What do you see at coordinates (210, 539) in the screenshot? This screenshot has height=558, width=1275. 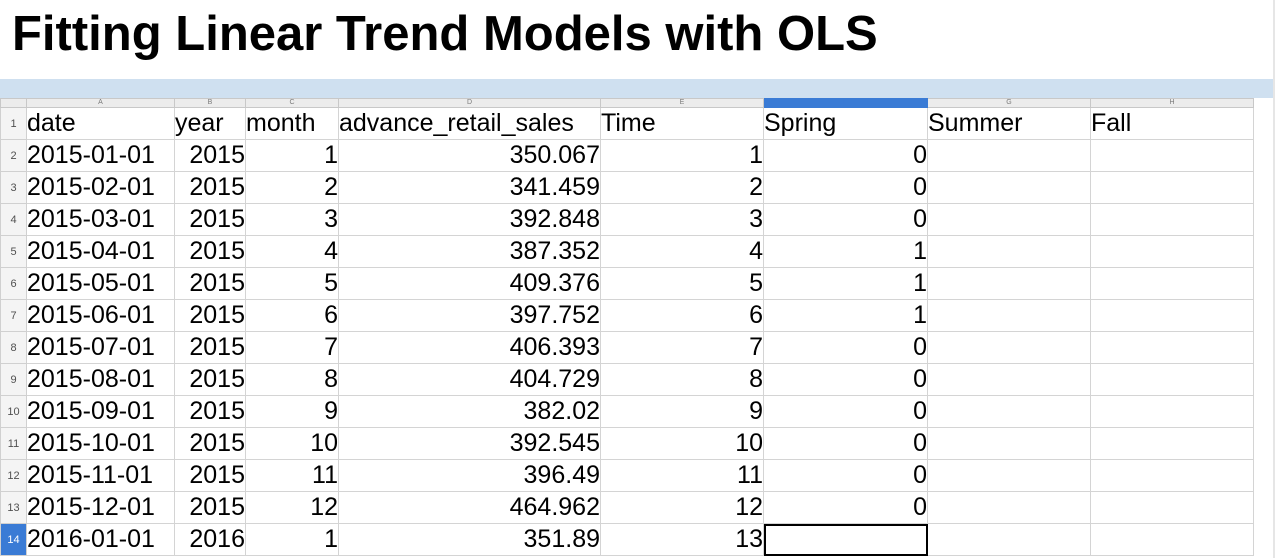 I see `cell: 2016` at bounding box center [210, 539].